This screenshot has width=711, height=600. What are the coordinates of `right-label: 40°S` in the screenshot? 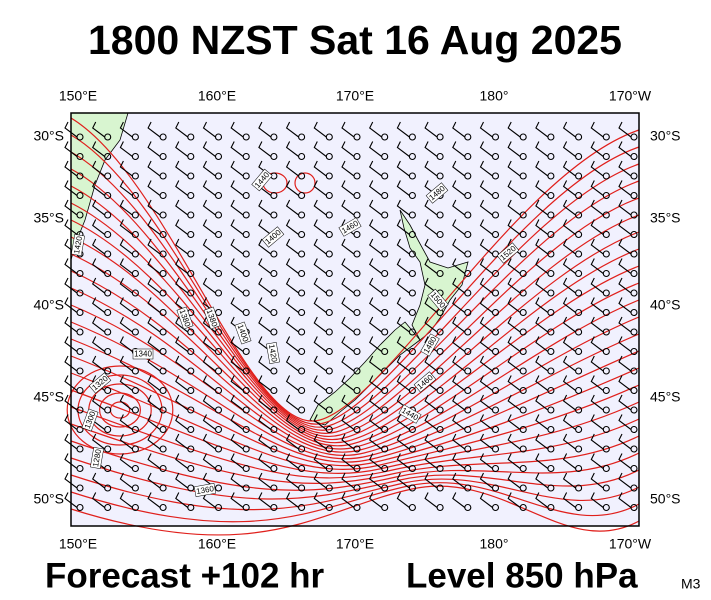 It's located at (665, 305).